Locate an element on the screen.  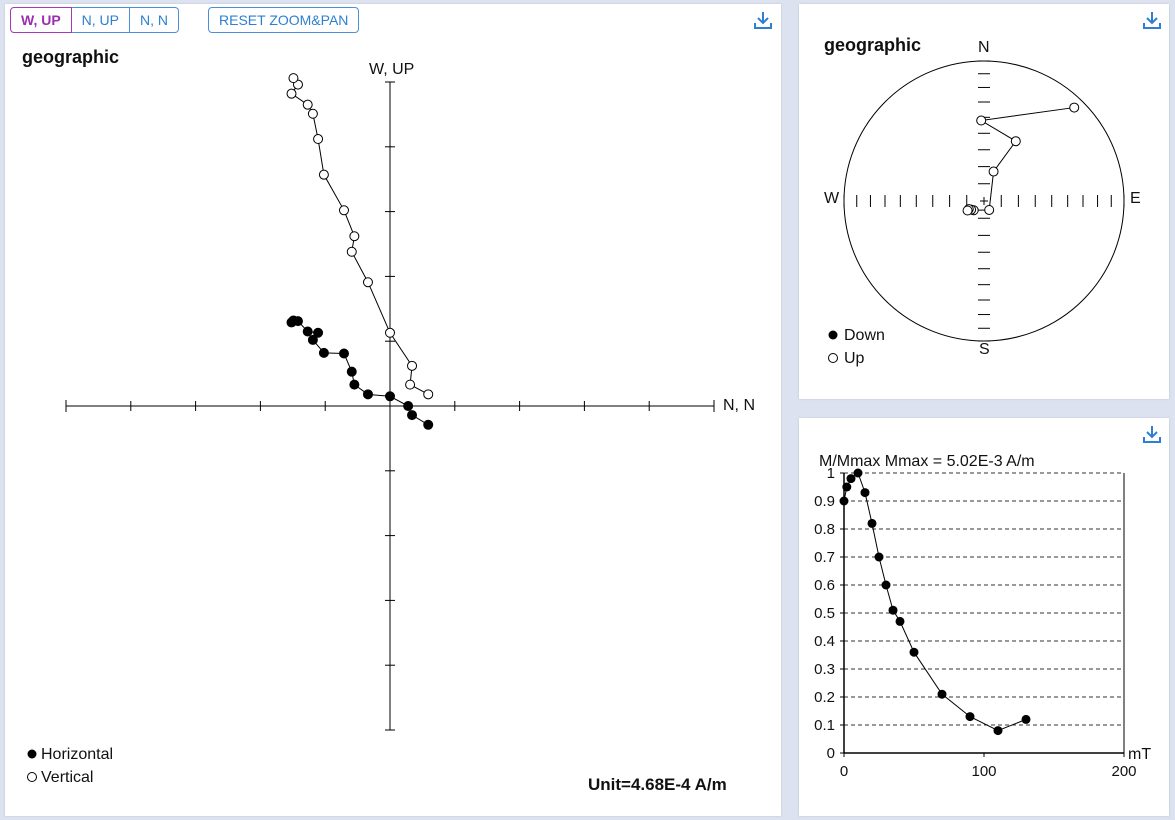
demag-y-tick-label: 0.4 is located at coordinates (824, 641).